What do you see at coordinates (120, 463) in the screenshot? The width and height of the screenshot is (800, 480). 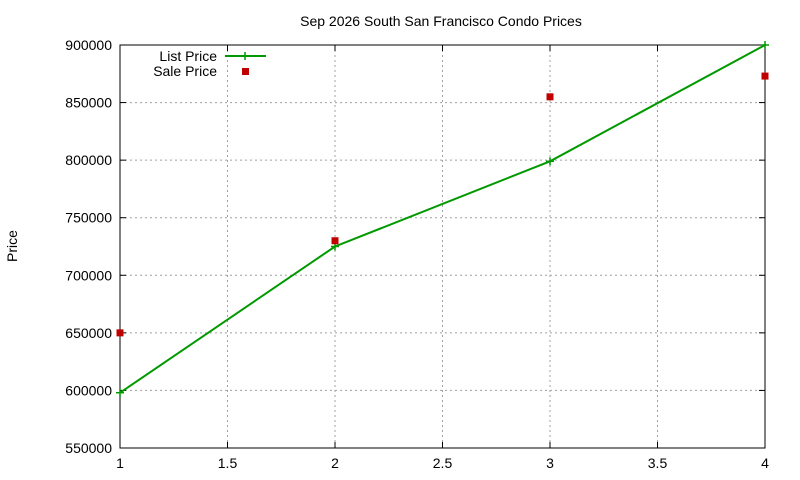 I see `x-tick-label: 1` at bounding box center [120, 463].